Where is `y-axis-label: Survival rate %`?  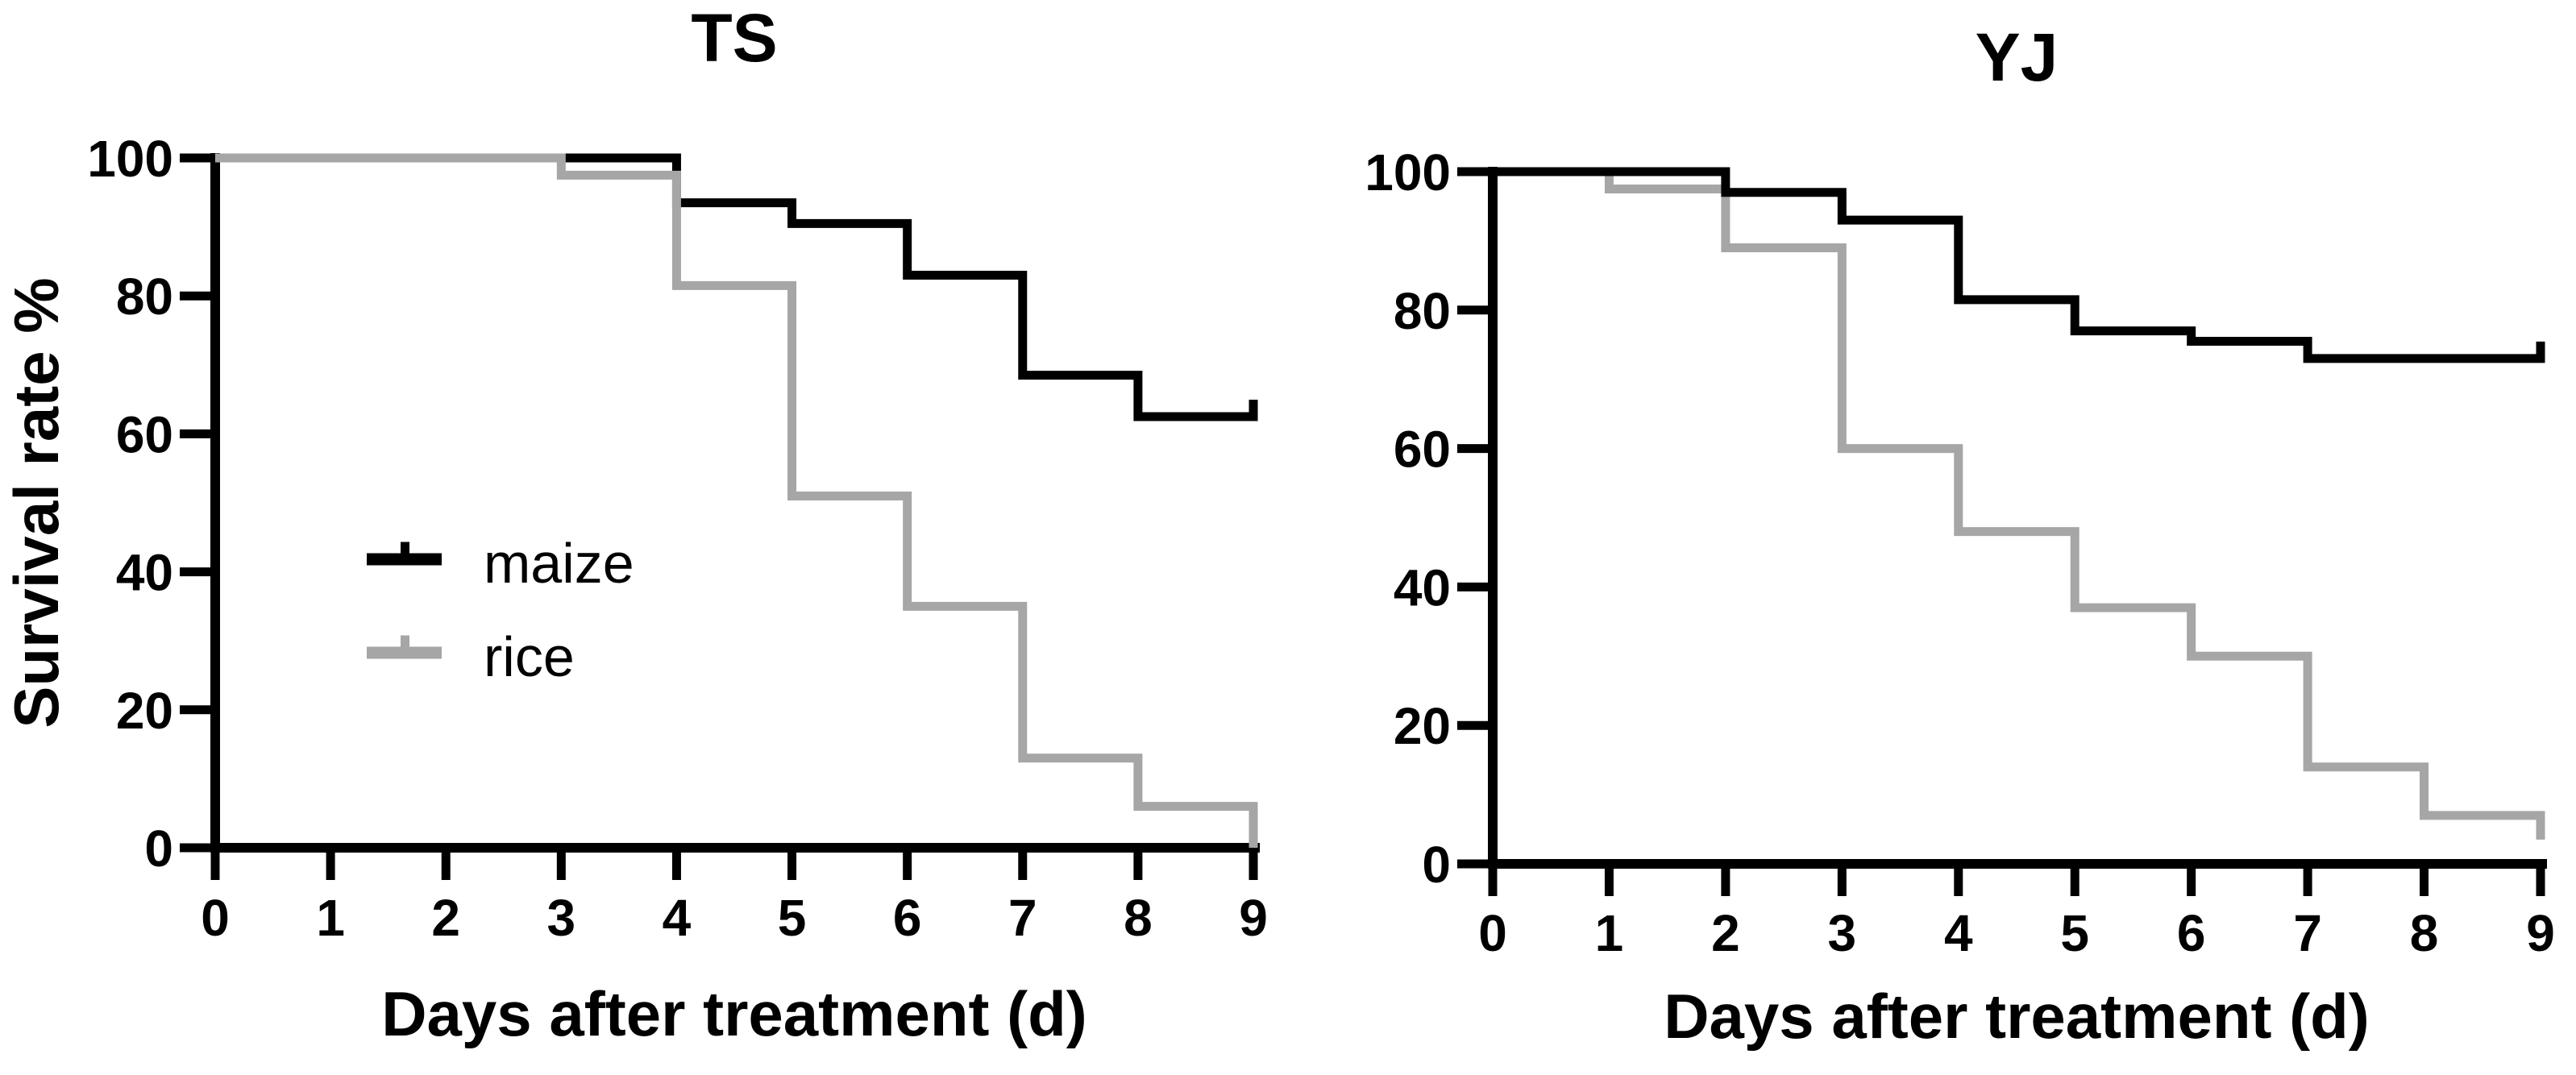
y-axis-label: Survival rate % is located at coordinates (36, 502).